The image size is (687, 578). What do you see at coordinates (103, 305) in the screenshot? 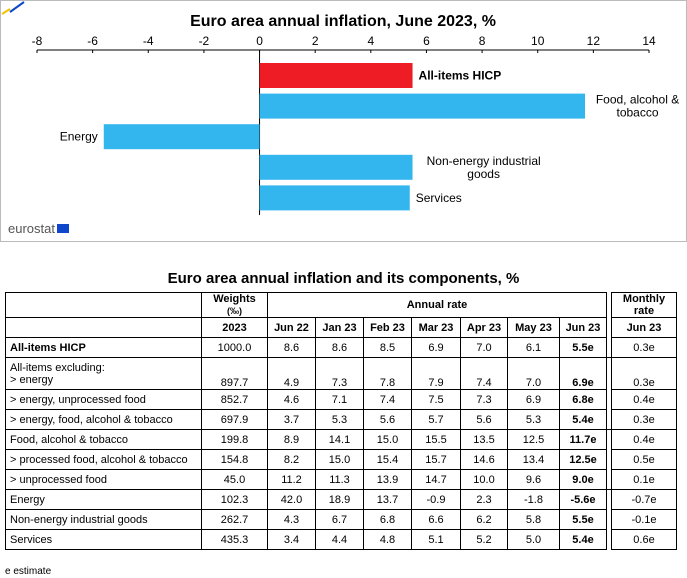
I see `header-blank` at bounding box center [103, 305].